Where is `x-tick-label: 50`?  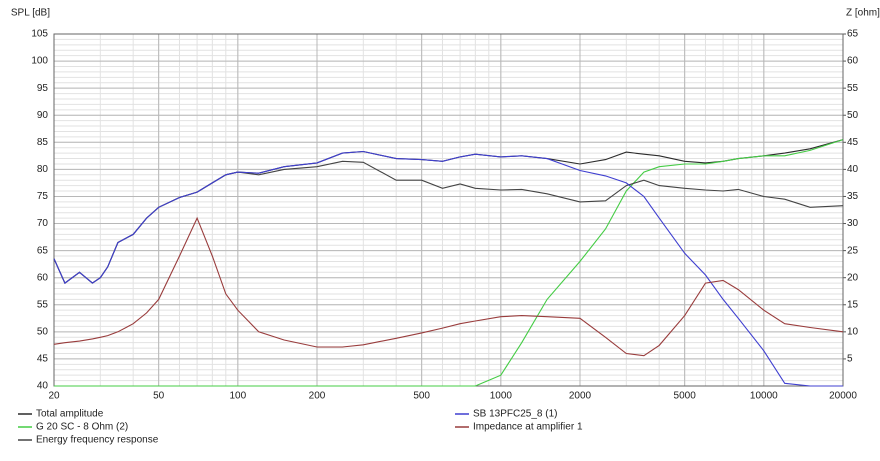 x-tick-label: 50 is located at coordinates (159, 396).